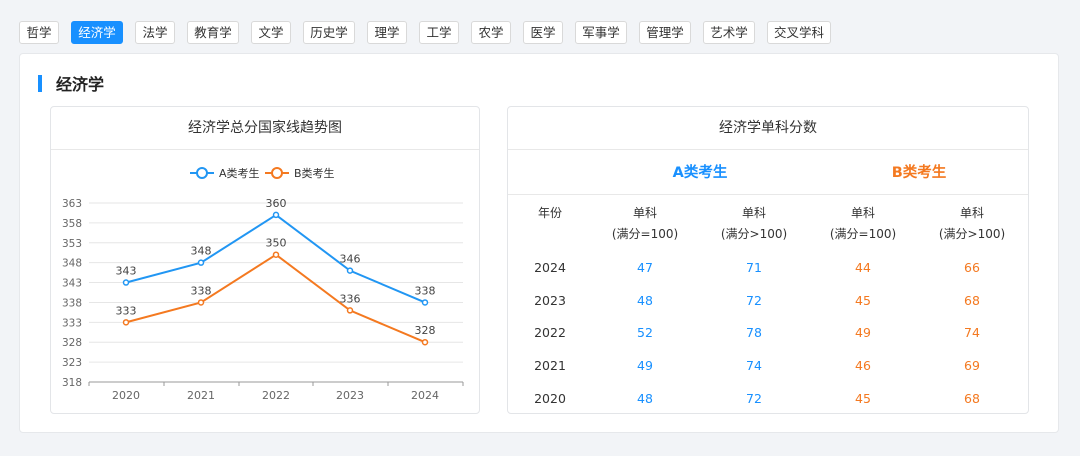  I want to click on subject-tabs: 哲学 经济学 法学 教育学 文学 历史学 理学 工学 农学 医学 军事学 管理学 艺术学 交叉学科, so click(431, 32).